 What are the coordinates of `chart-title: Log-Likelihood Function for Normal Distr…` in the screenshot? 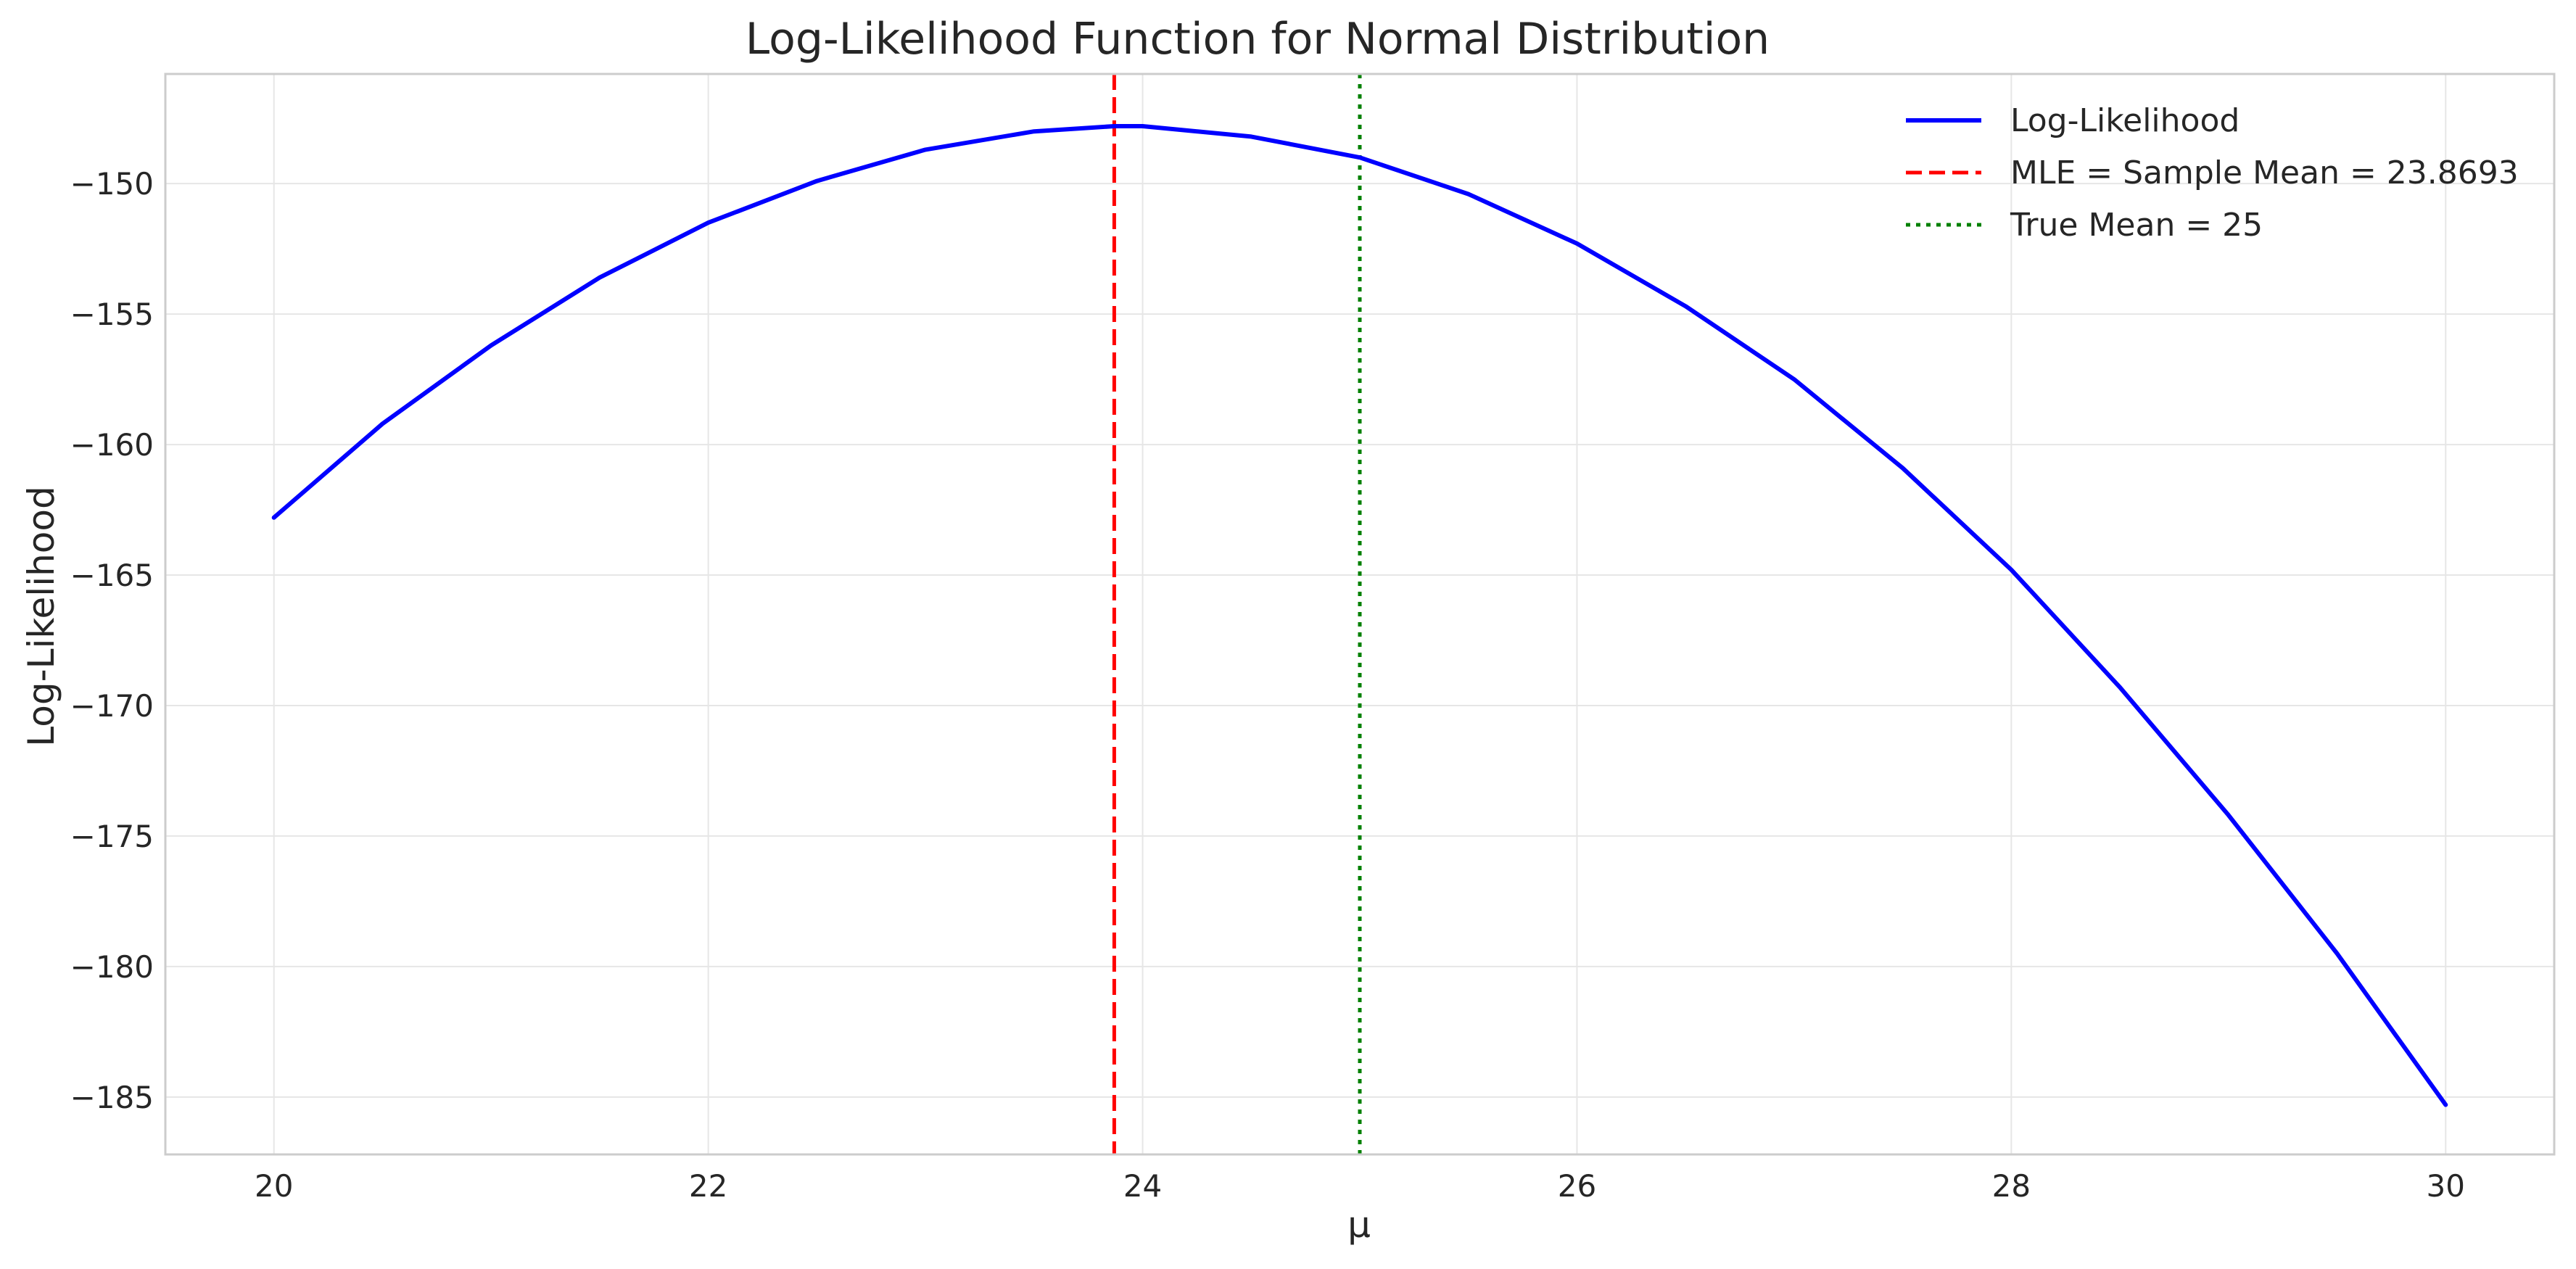 It's located at (1258, 39).